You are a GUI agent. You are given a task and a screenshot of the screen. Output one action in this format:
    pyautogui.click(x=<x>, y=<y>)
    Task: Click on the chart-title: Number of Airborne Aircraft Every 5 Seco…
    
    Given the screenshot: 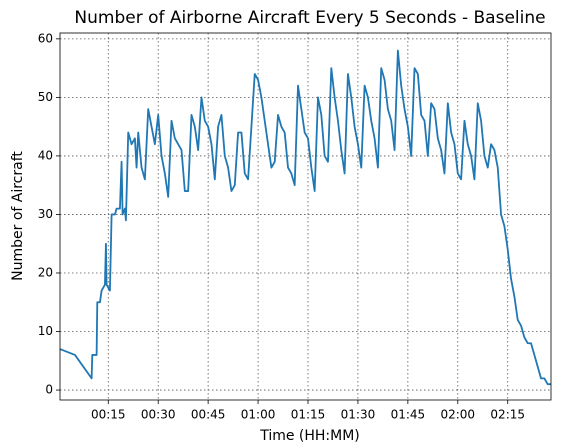 What is the action you would take?
    pyautogui.click(x=309, y=18)
    